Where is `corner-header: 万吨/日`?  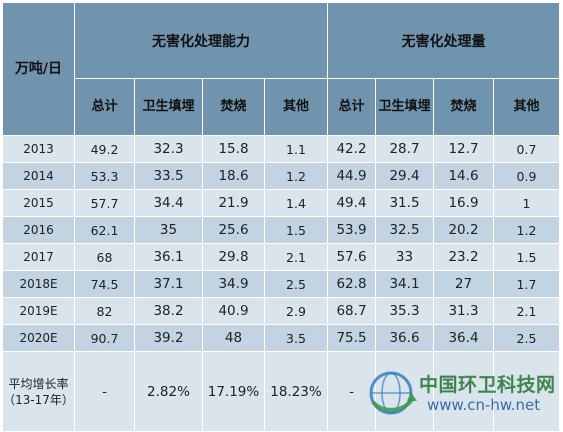 corner-header: 万吨/日 is located at coordinates (38, 69).